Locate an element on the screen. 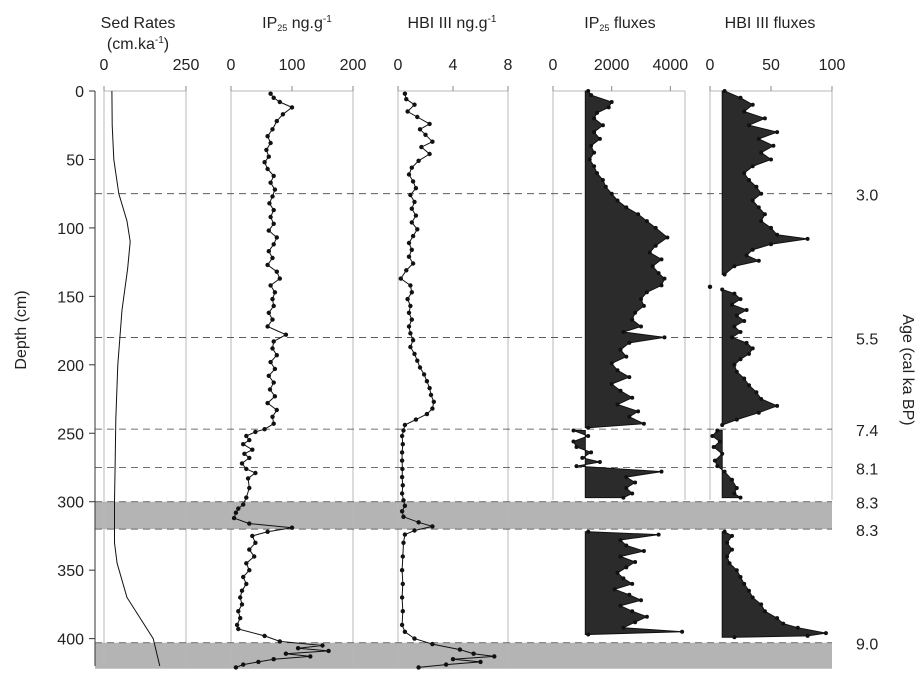  panel-2-title-sup: -1 is located at coordinates (492, 19).